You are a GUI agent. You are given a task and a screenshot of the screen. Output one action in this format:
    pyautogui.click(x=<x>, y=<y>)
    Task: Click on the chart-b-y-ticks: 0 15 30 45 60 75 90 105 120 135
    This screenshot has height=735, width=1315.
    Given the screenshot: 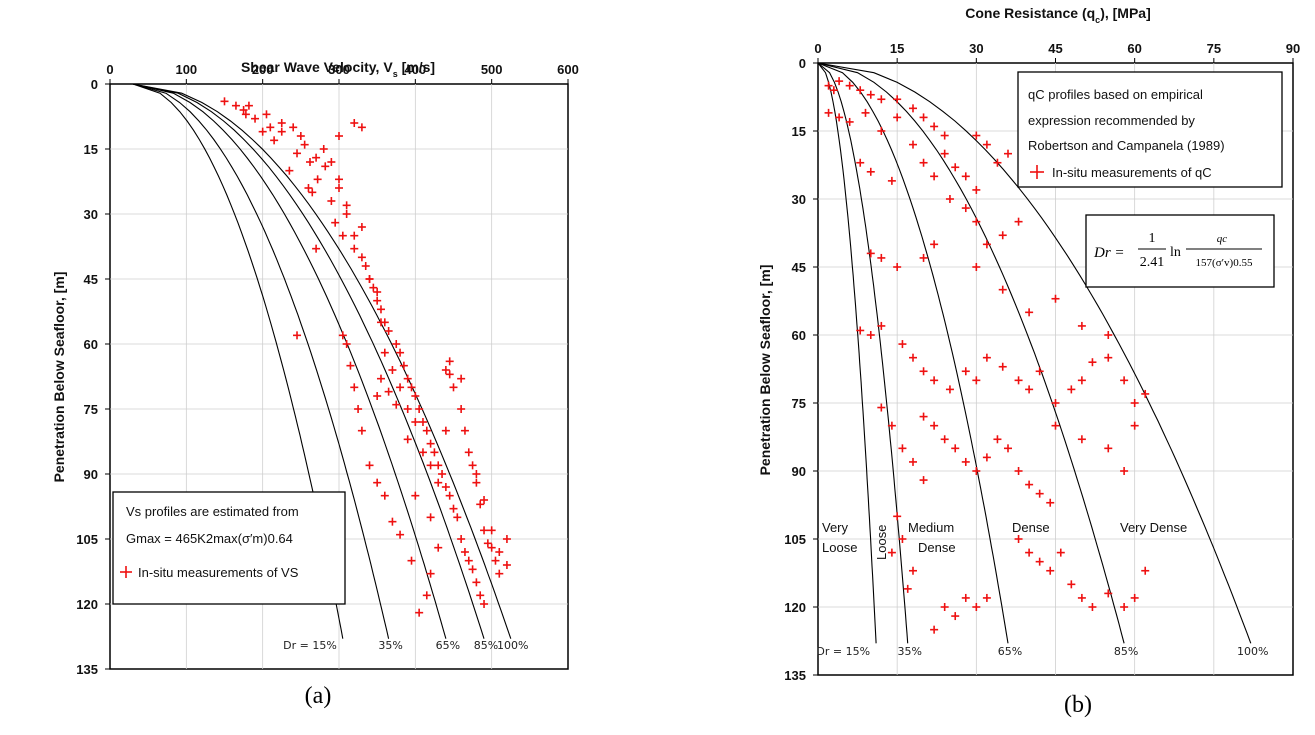 What is the action you would take?
    pyautogui.click(x=801, y=369)
    